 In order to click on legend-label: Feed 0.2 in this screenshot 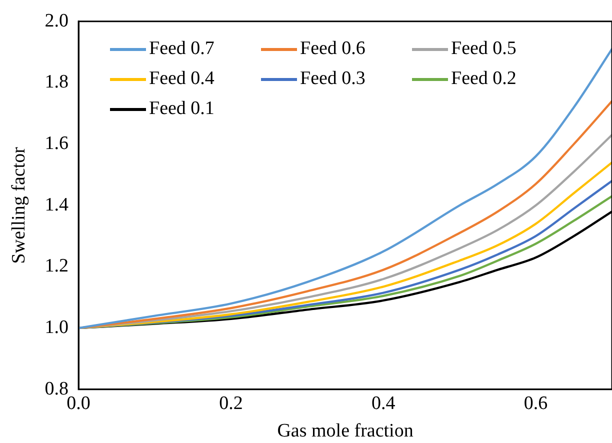, I will do `click(483, 79)`.